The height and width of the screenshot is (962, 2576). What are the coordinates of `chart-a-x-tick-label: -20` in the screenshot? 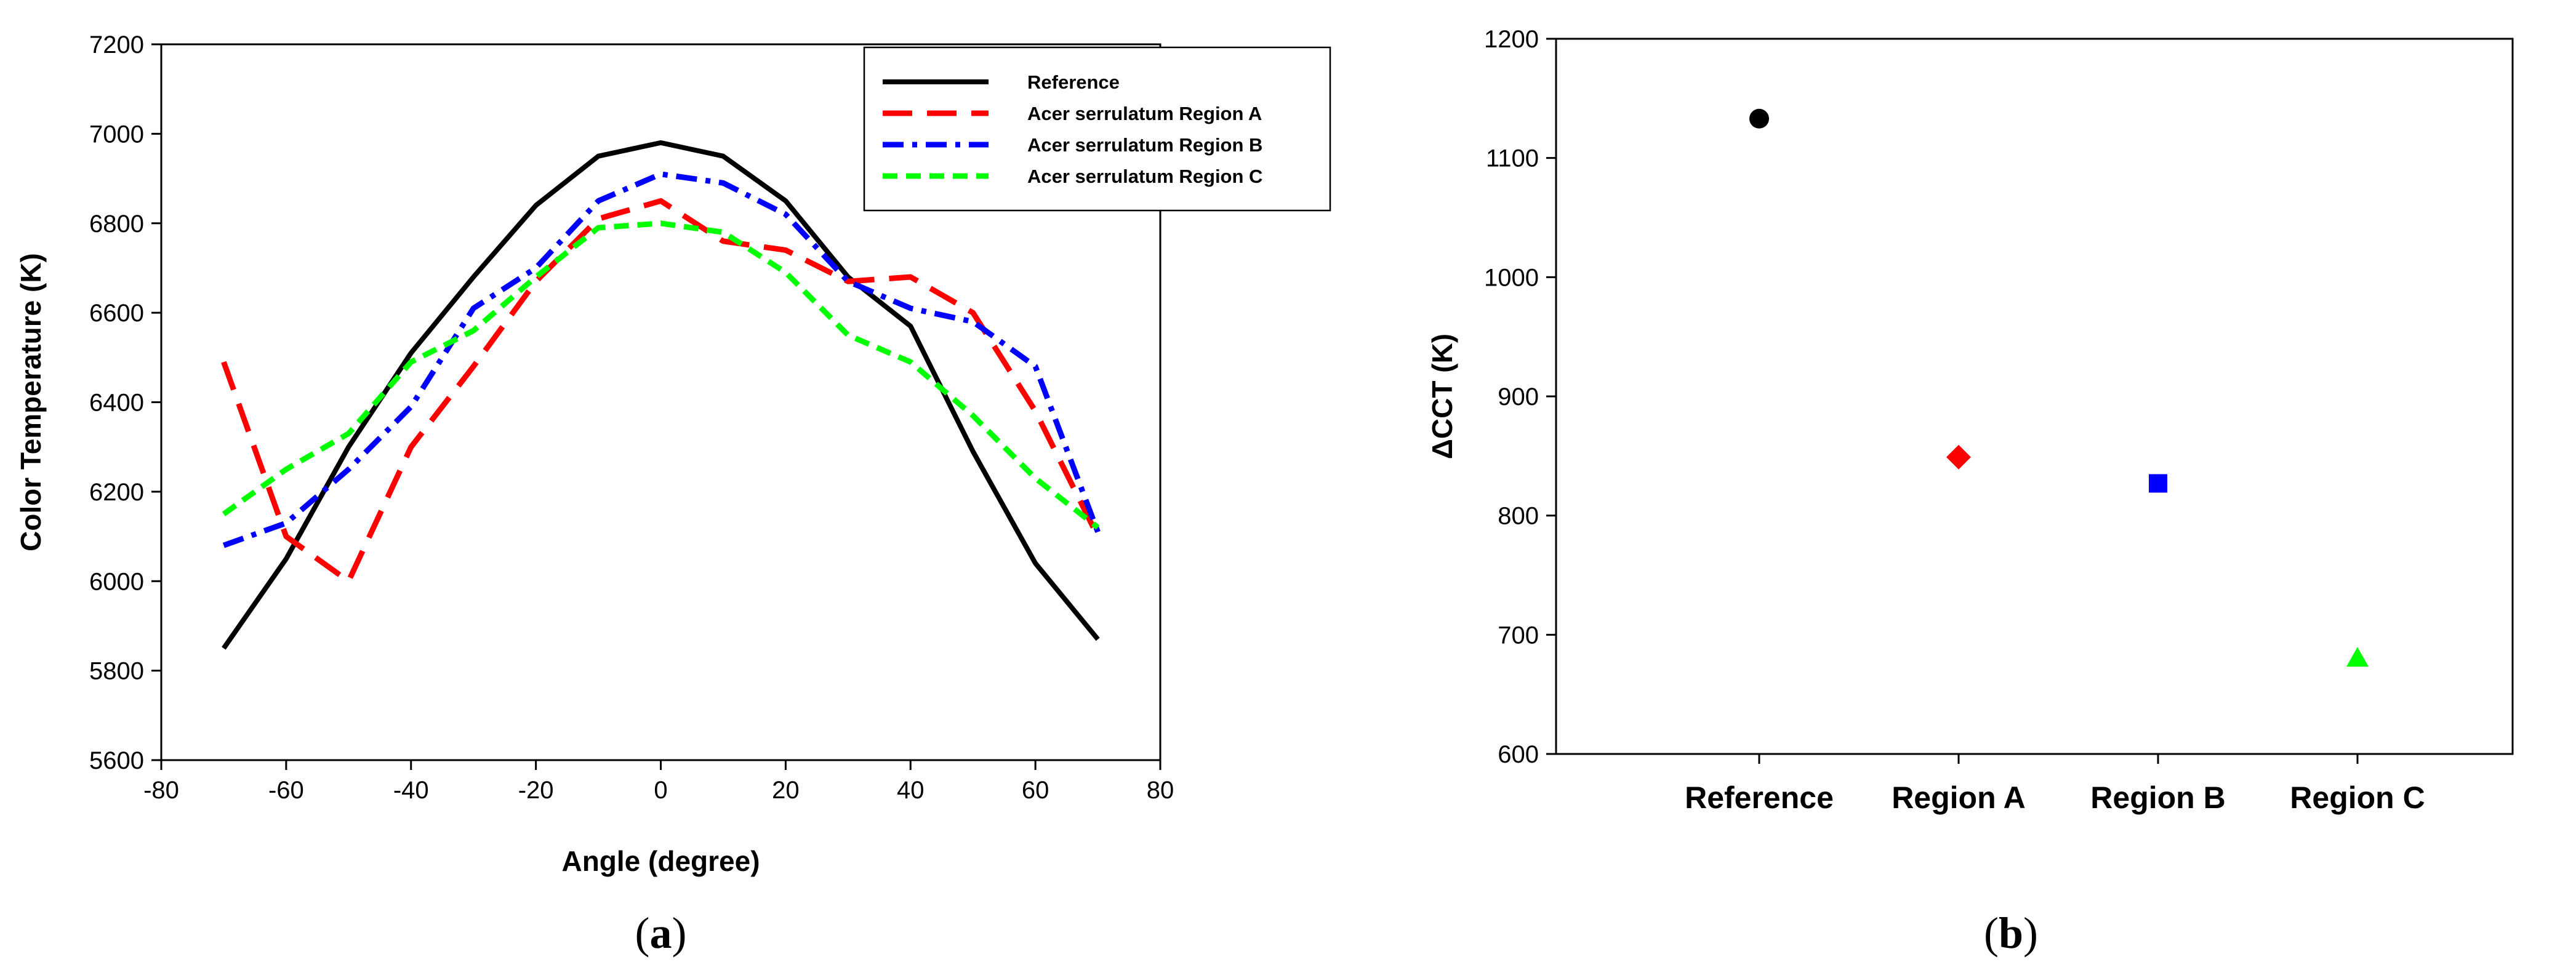 It's located at (536, 790).